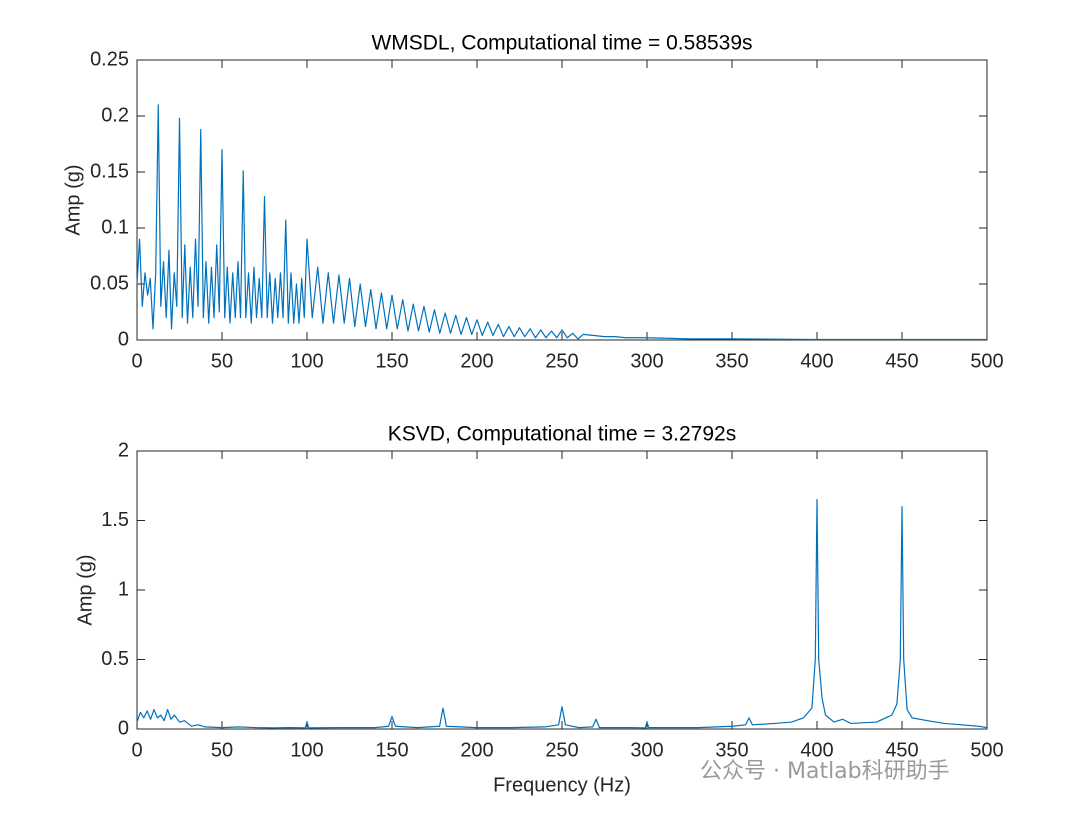 The height and width of the screenshot is (816, 1080). What do you see at coordinates (109, 59) in the screenshot?
I see `y-tick-label: 0.25` at bounding box center [109, 59].